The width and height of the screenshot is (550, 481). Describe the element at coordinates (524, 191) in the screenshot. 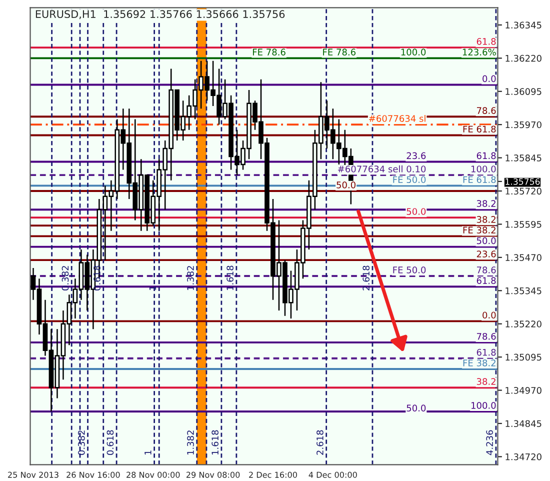

I see `y-tick-label: 1.35720` at that location.